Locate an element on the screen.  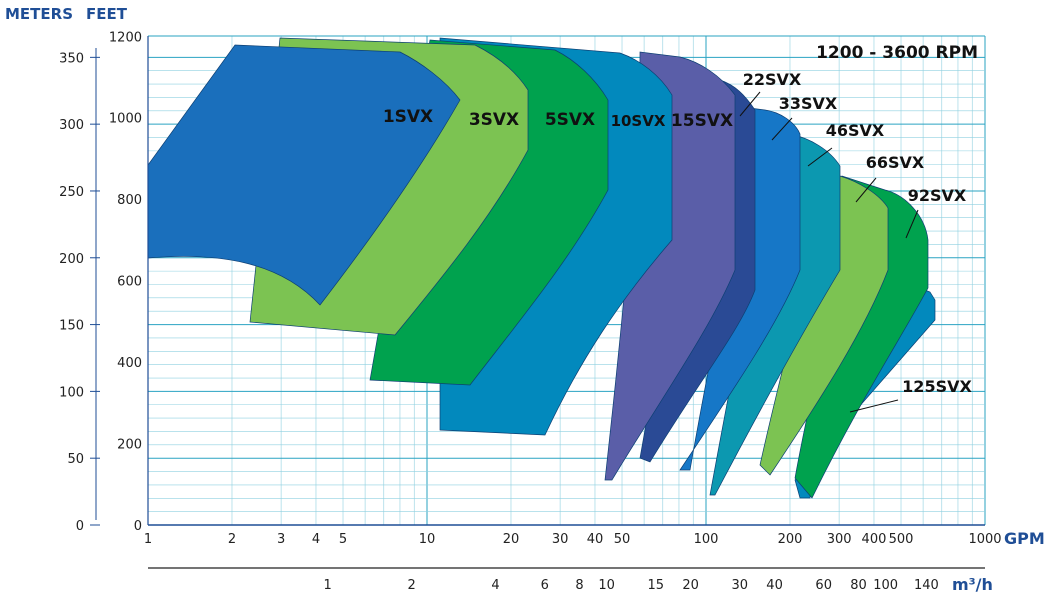
y-meters-tick-label: 0 is located at coordinates (80, 526).